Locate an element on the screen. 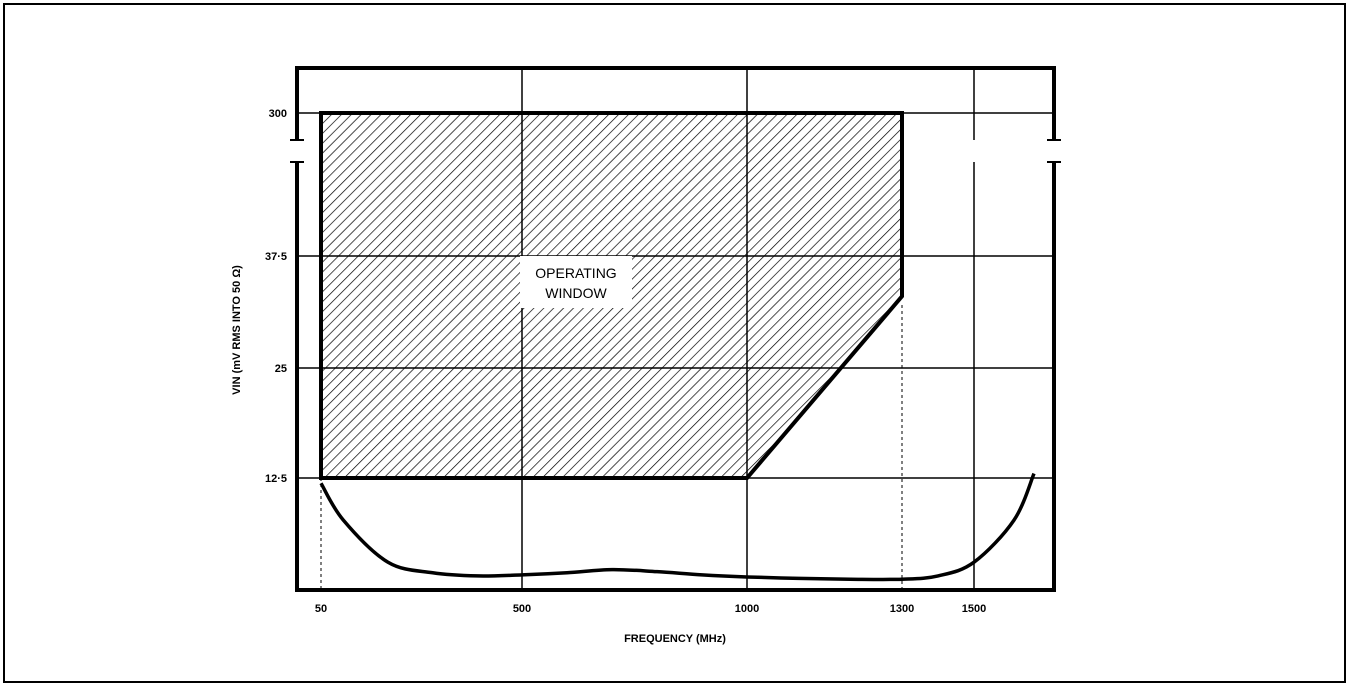 The width and height of the screenshot is (1351, 683). y-tick-labels: 300 37·5 25 12·5 is located at coordinates (276, 296).